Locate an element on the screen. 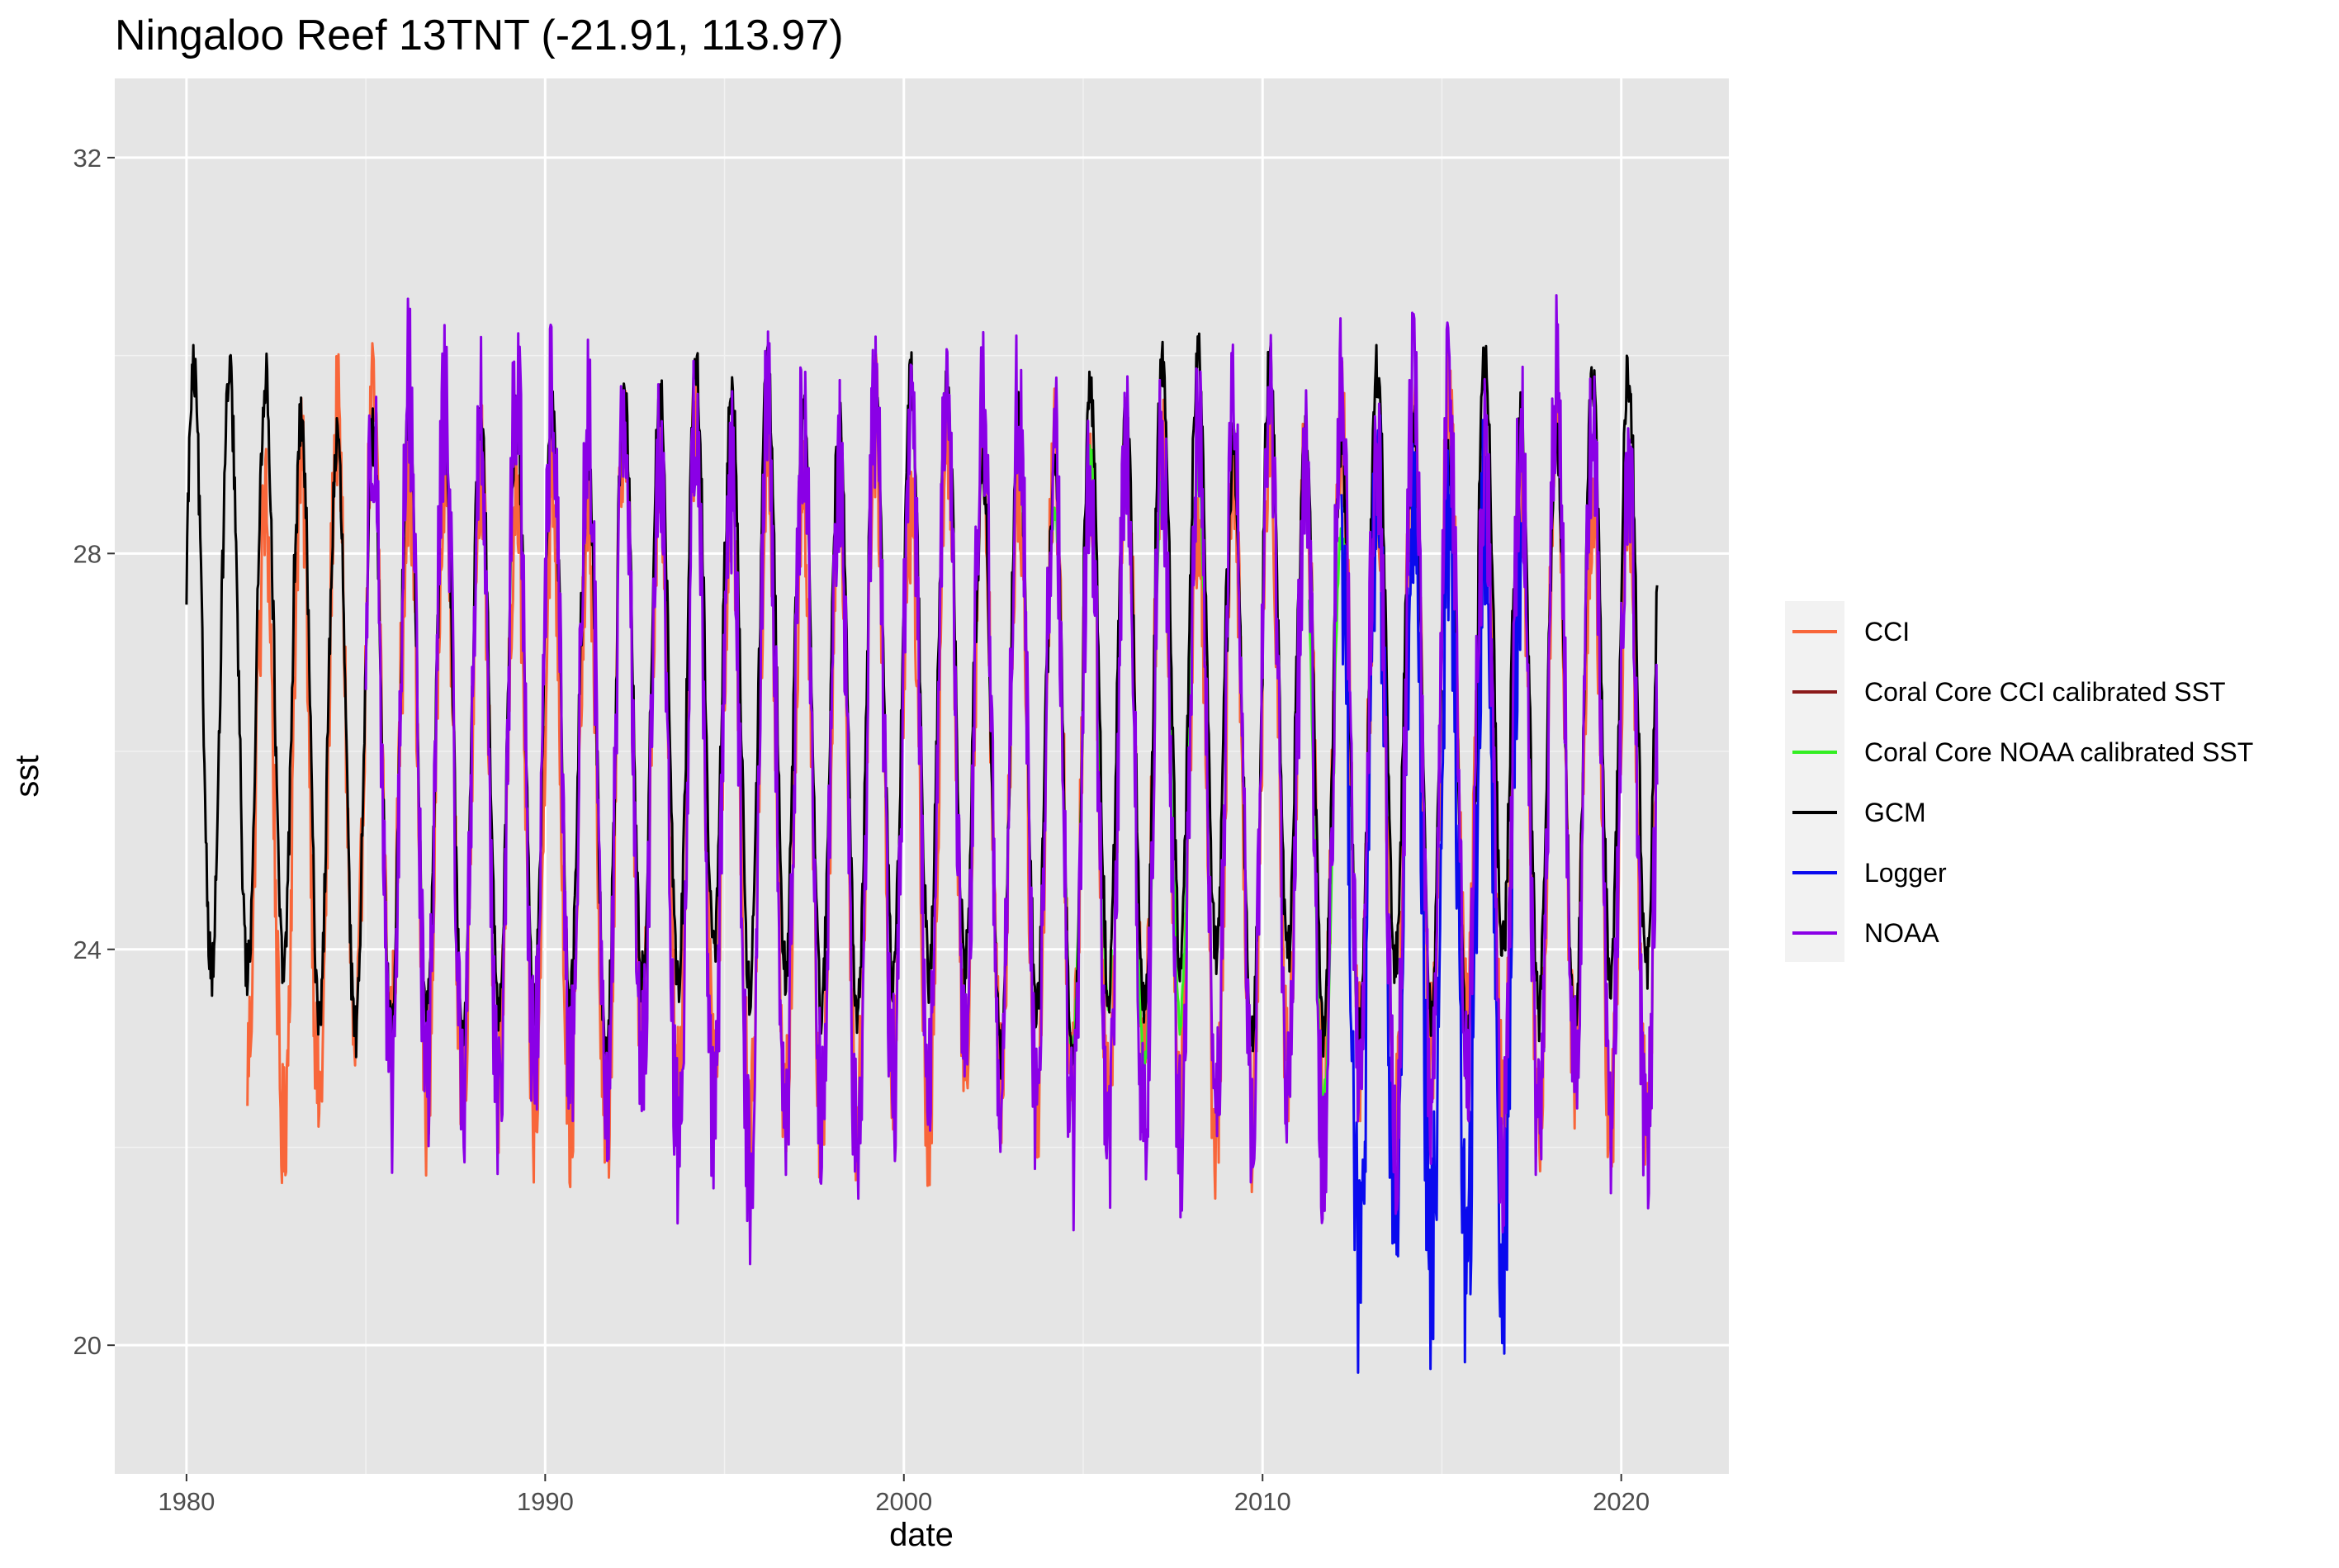  x-axis-title: date is located at coordinates (921, 1535).